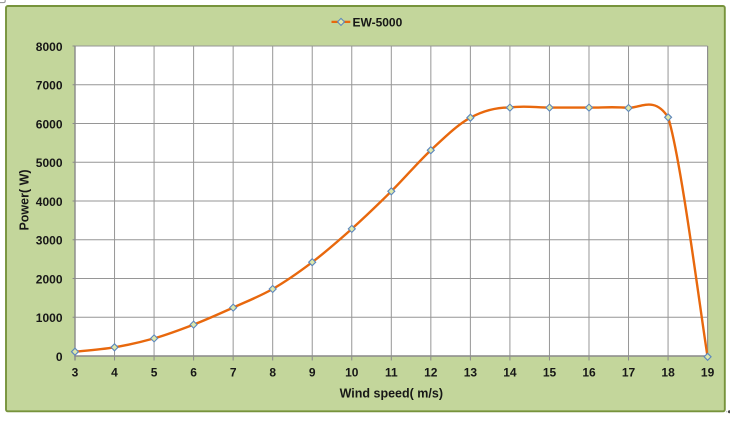 Image resolution: width=730 pixels, height=422 pixels. Describe the element at coordinates (431, 373) in the screenshot. I see `svg-text: 12` at that location.